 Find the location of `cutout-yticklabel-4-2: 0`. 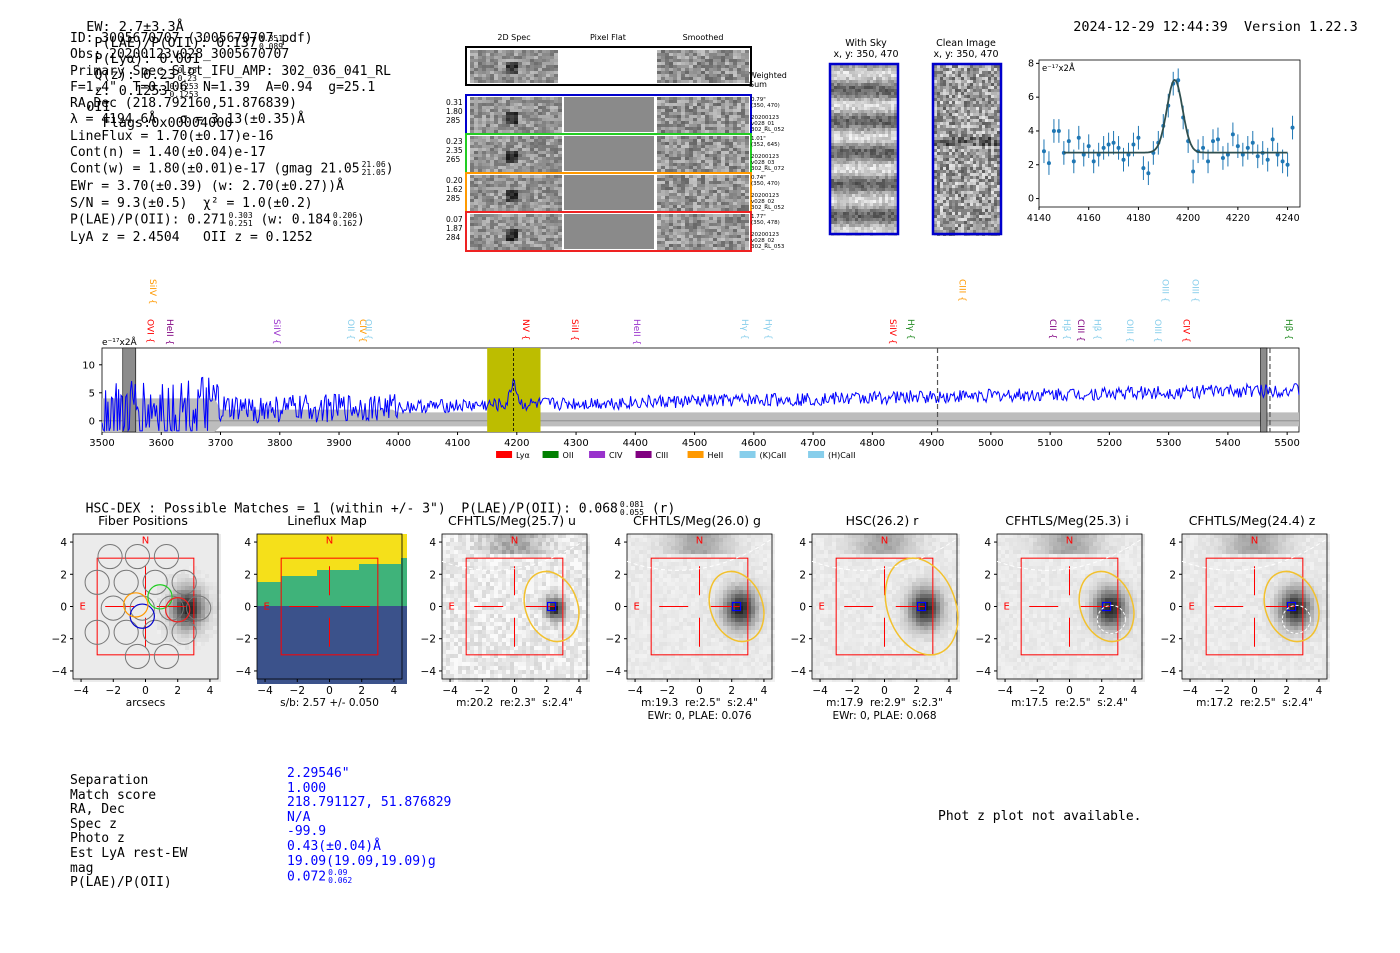

cutout-yticklabel-4-2: 0 is located at coordinates (802, 608).